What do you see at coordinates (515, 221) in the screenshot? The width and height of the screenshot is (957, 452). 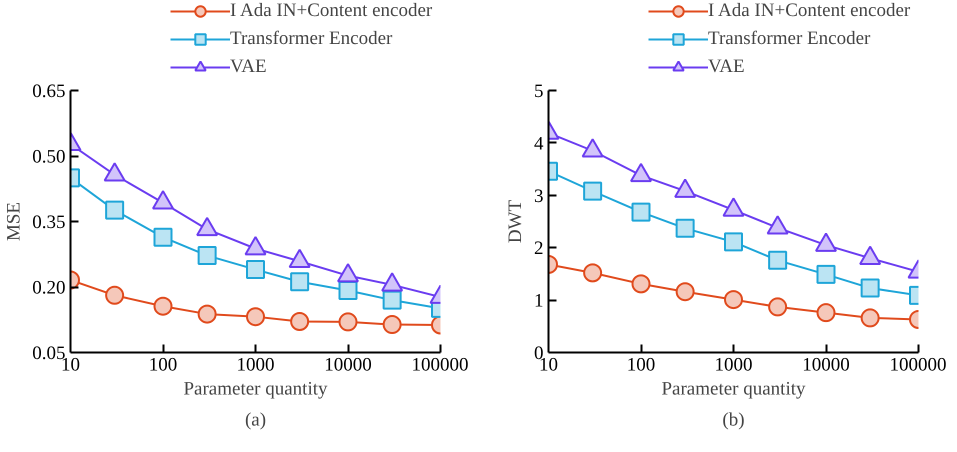 I see `y-axis-title: DWT` at bounding box center [515, 221].